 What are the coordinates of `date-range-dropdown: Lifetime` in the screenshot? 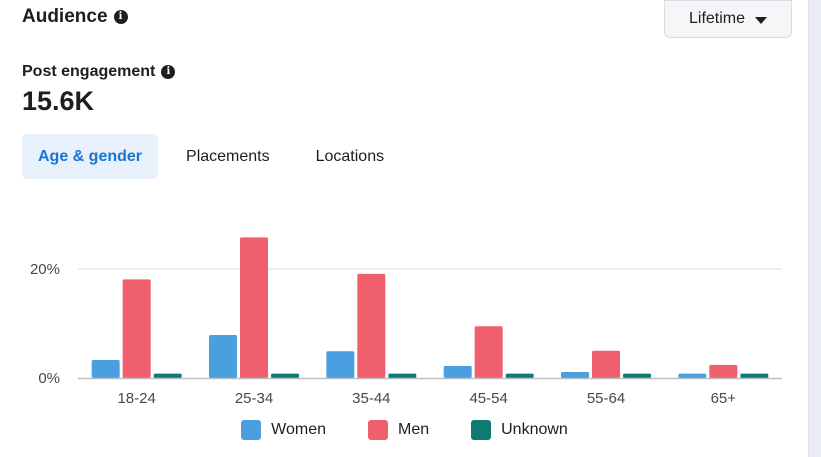 It's located at (728, 19).